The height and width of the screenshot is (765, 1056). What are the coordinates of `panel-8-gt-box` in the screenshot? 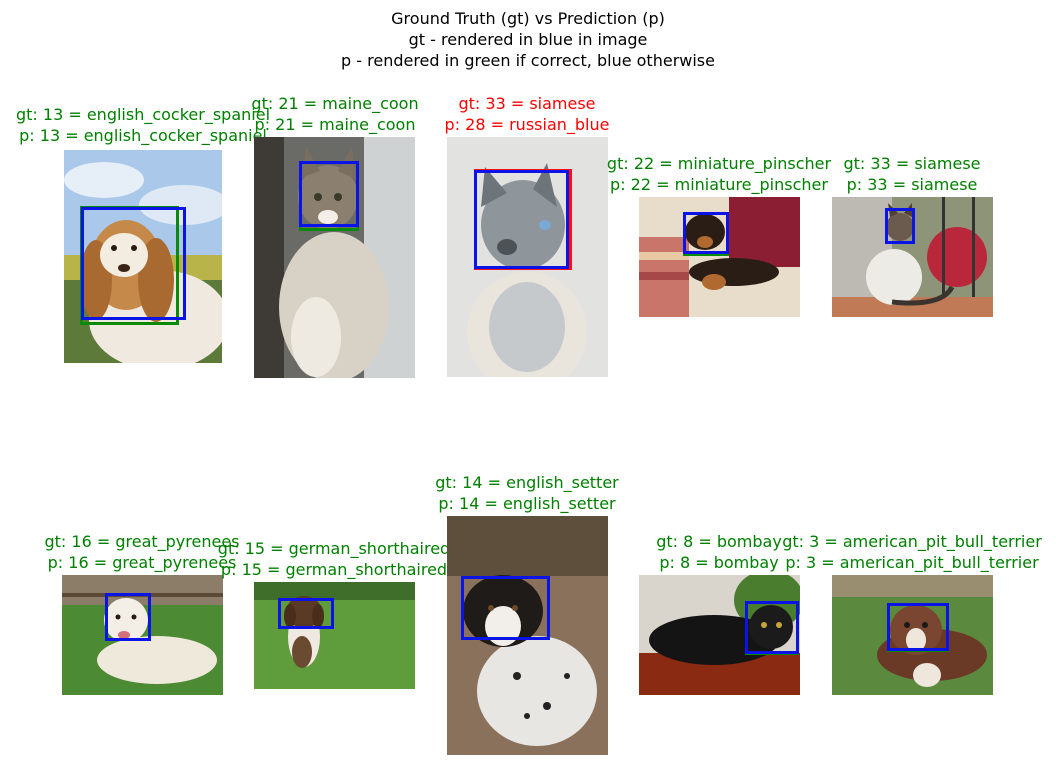 It's located at (505, 608).